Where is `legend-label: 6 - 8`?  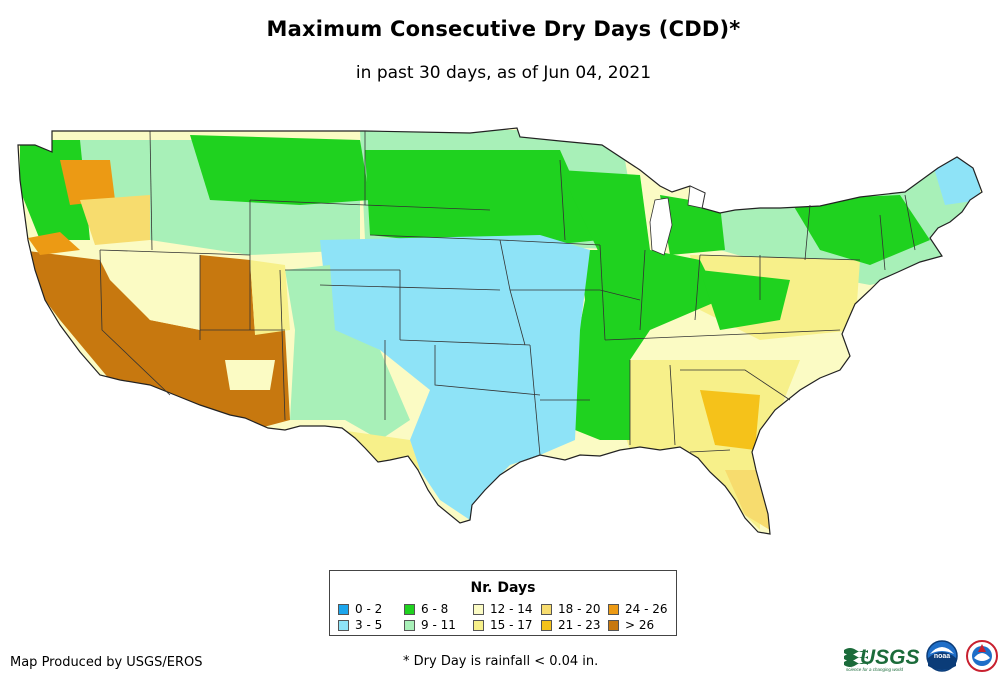
legend-label: 6 - 8 is located at coordinates (435, 609).